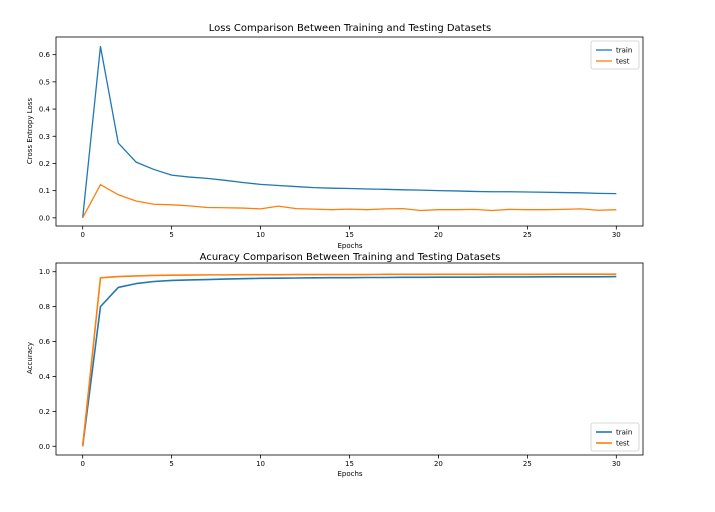  Describe the element at coordinates (44, 164) in the screenshot. I see `loss-ytick-label: 0.2` at that location.